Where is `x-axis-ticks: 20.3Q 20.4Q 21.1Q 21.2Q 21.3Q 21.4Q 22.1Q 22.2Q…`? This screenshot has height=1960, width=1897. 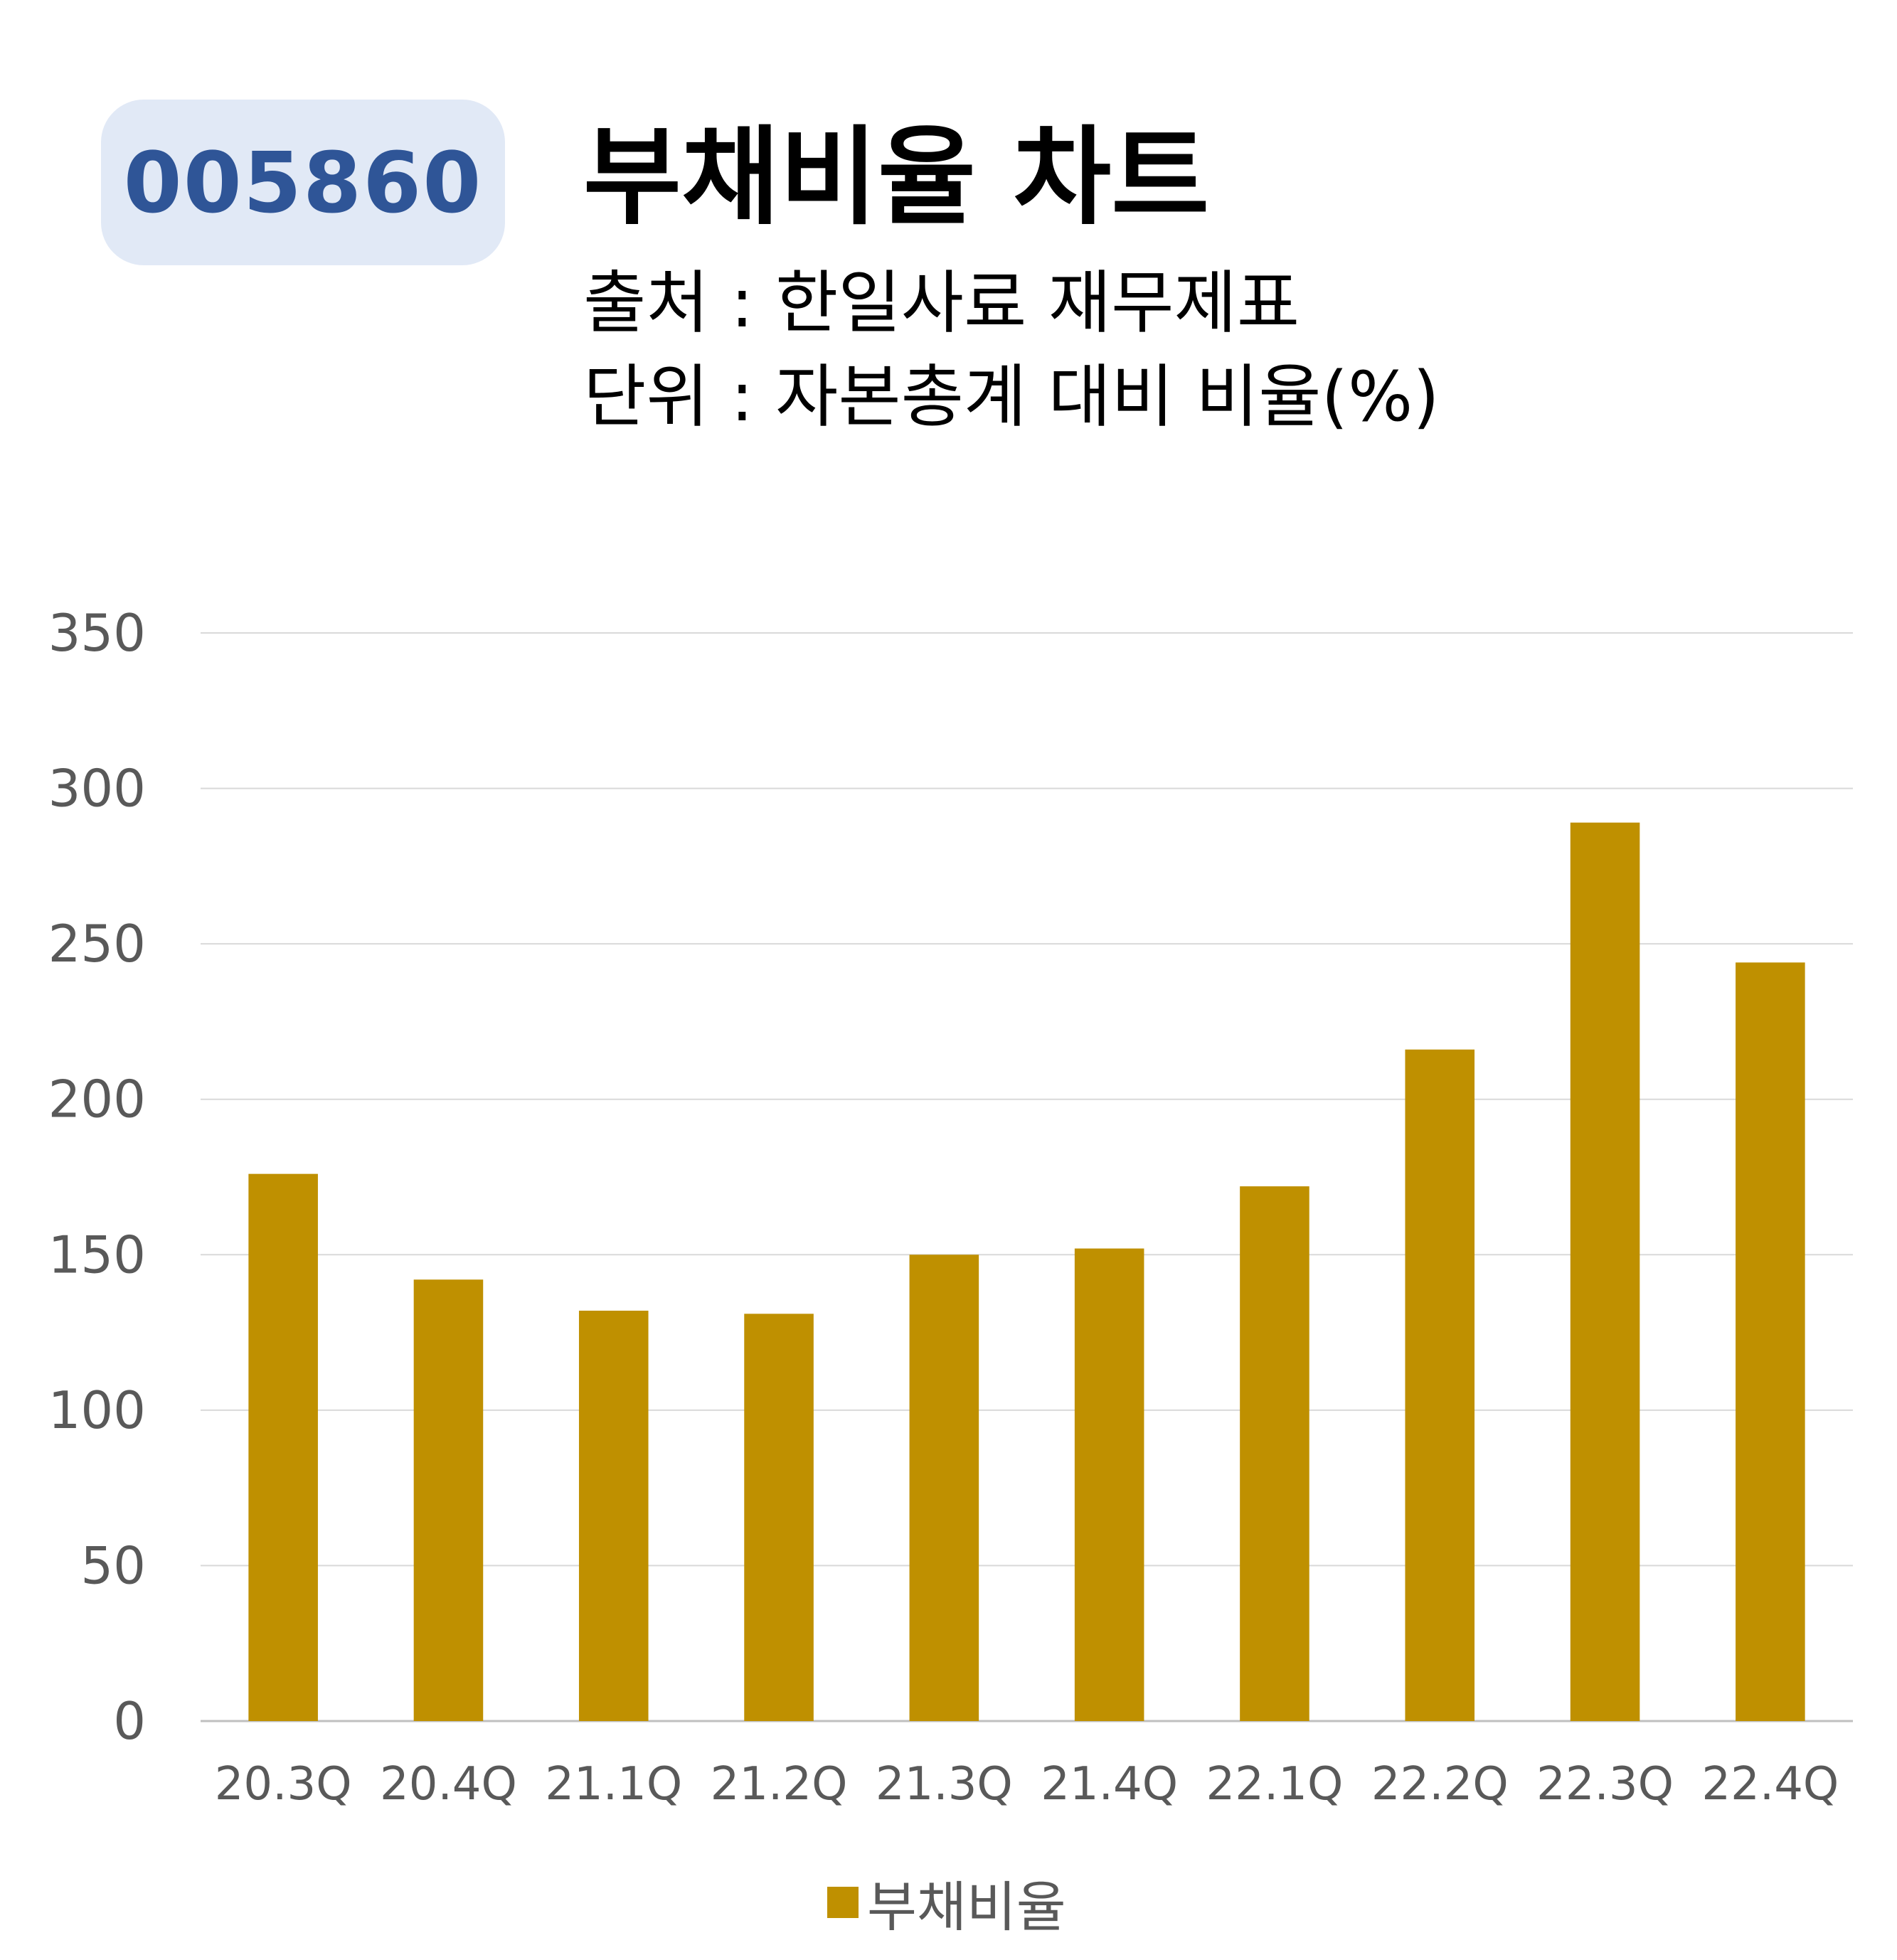
x-axis-ticks: 20.3Q 20.4Q 21.1Q 21.2Q 21.3Q 21.4Q 22.1Q 22.2Q… is located at coordinates (1027, 1784).